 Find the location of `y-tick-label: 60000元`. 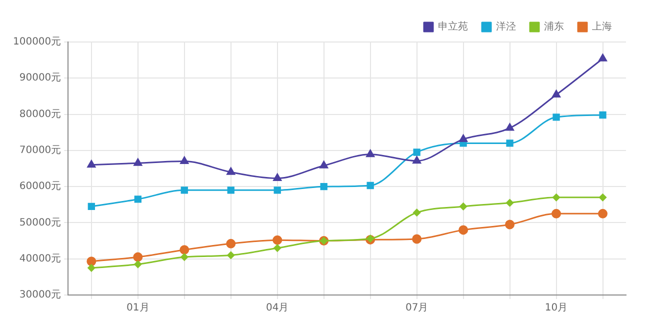

y-tick-label: 60000元 is located at coordinates (40, 186).